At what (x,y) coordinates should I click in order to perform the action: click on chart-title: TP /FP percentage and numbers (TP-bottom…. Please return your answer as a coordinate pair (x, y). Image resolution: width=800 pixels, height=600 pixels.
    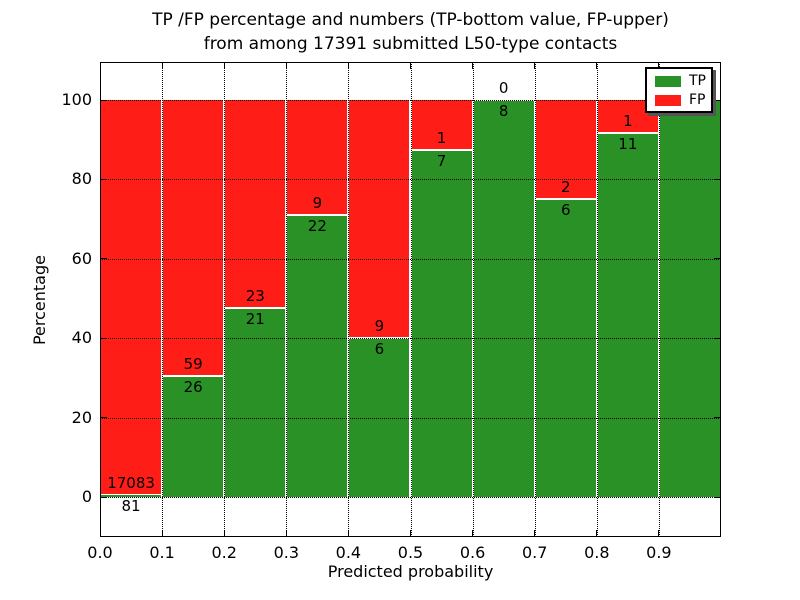
    Looking at the image, I should click on (410, 32).